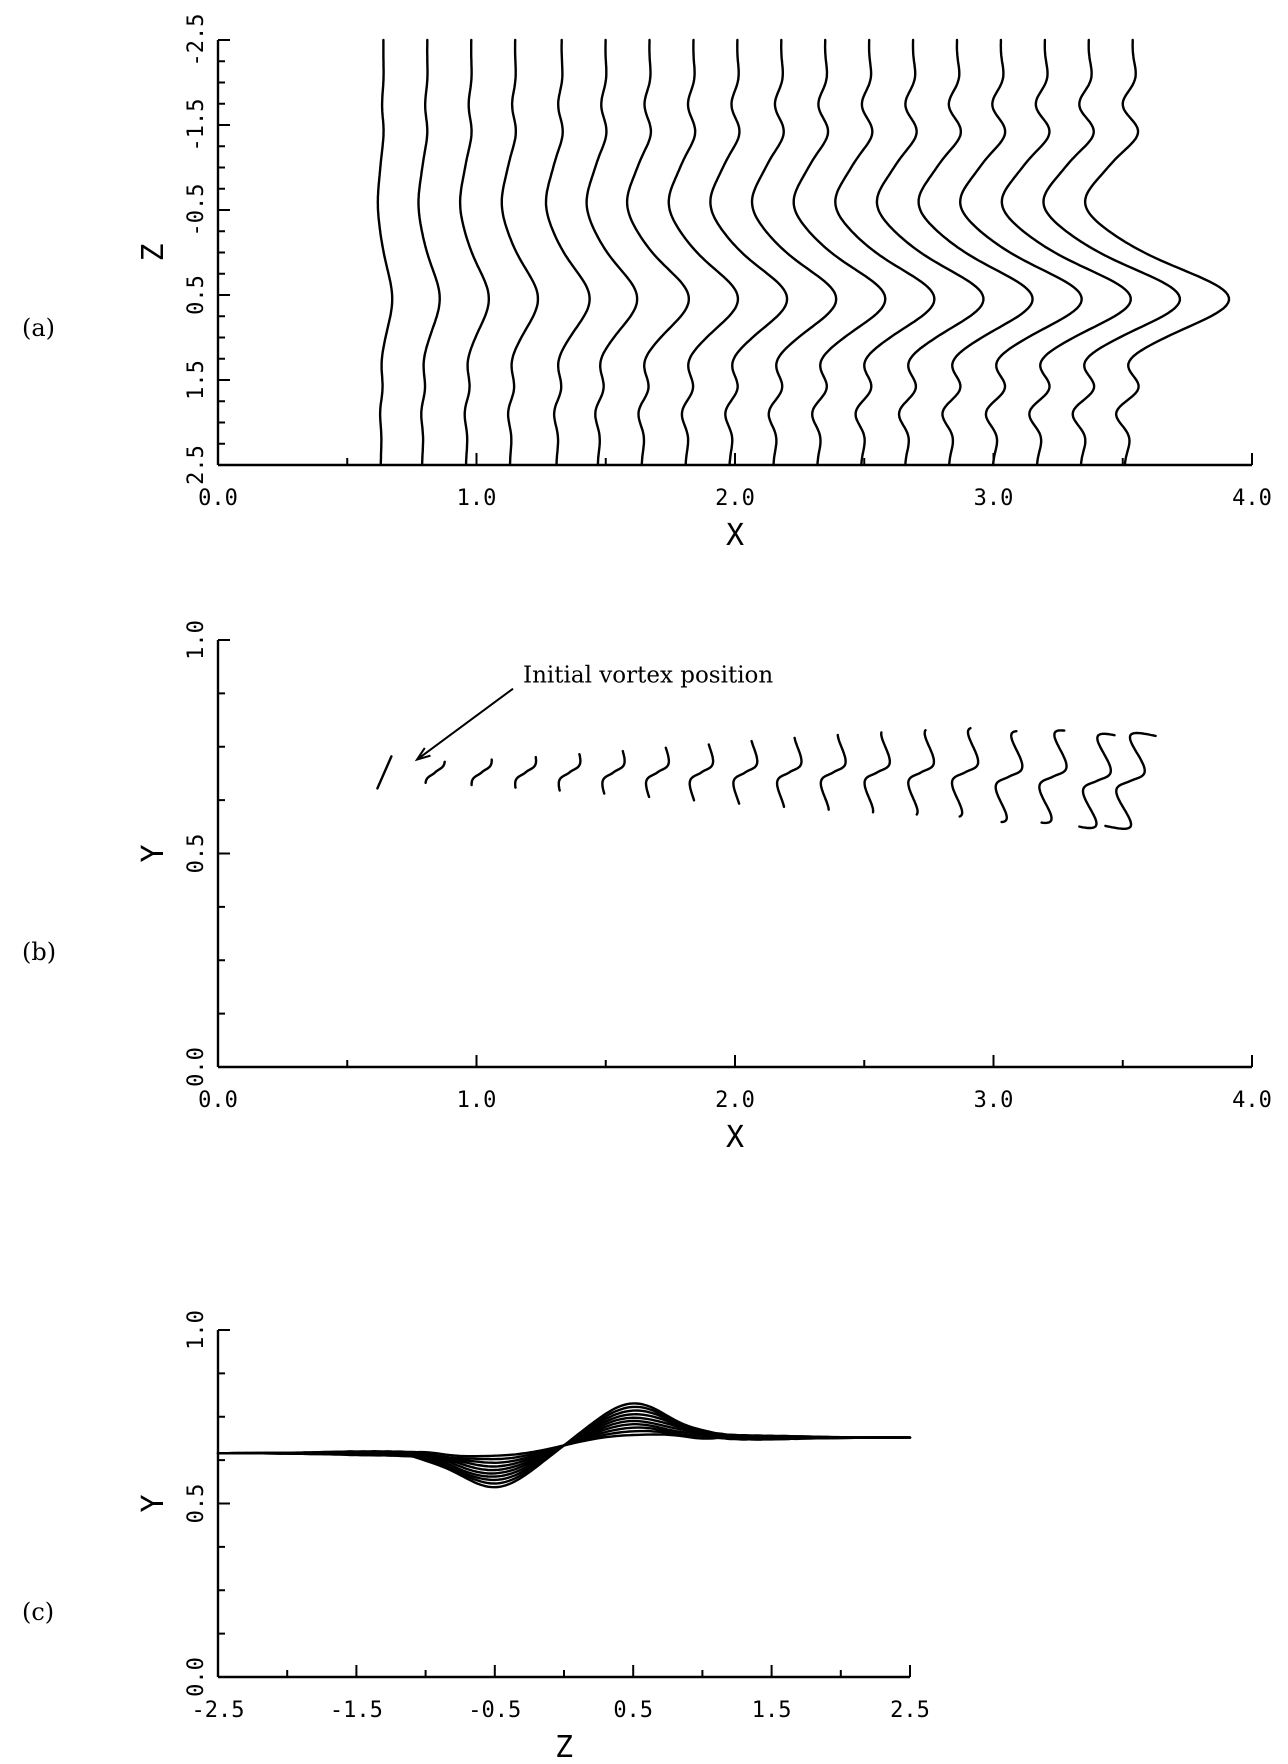 The image size is (1288, 1764). What do you see at coordinates (196, 380) in the screenshot?
I see `y-tick-label: 1.5` at bounding box center [196, 380].